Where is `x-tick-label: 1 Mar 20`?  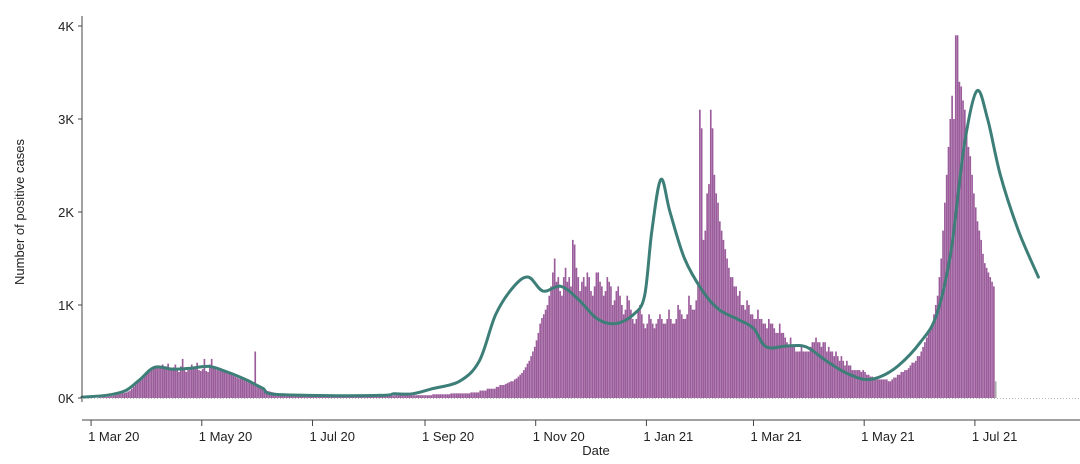
x-tick-label: 1 Mar 20 is located at coordinates (113, 436).